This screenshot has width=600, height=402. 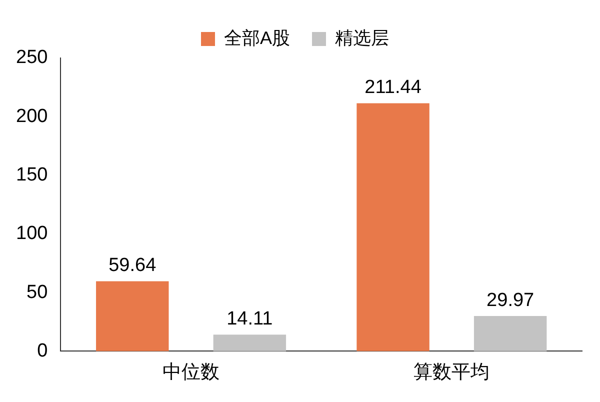 I want to click on y-tick-label: 100, so click(x=32, y=233).